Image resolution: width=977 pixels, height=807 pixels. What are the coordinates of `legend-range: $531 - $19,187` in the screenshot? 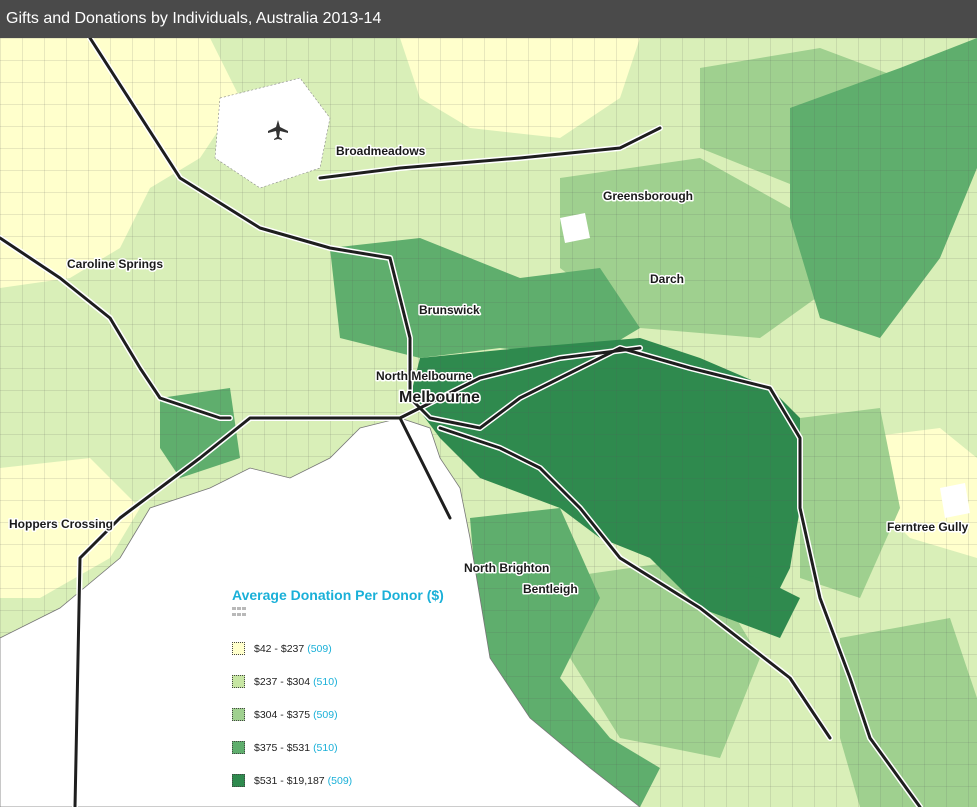 It's located at (289, 780).